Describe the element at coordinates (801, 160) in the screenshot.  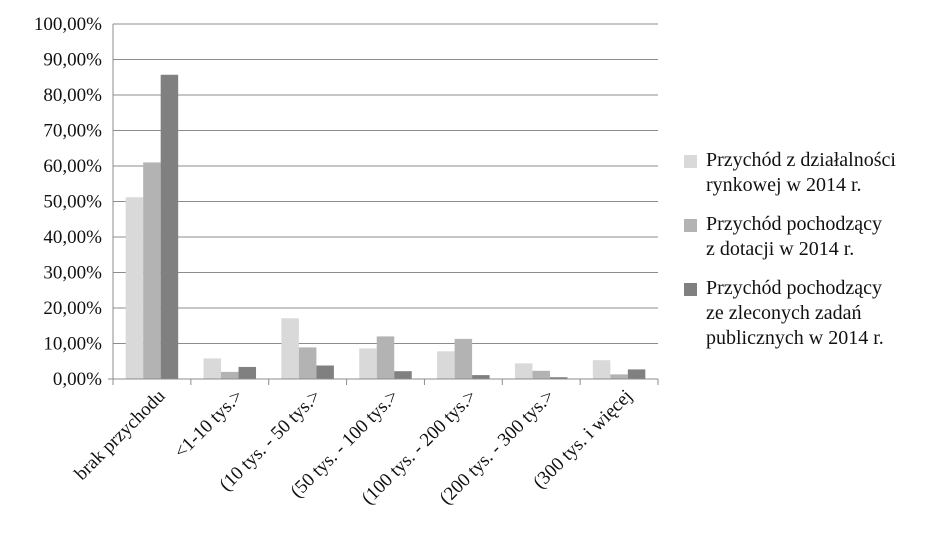
I see `legend-label-line: Przychód z działalności` at that location.